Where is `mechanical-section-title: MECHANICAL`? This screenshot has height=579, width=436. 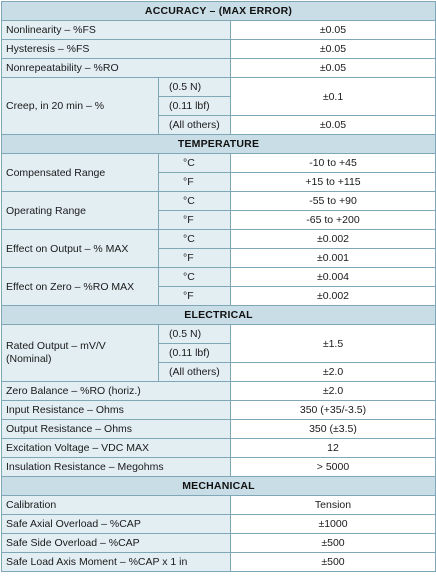
mechanical-section-title: MECHANICAL is located at coordinates (218, 486).